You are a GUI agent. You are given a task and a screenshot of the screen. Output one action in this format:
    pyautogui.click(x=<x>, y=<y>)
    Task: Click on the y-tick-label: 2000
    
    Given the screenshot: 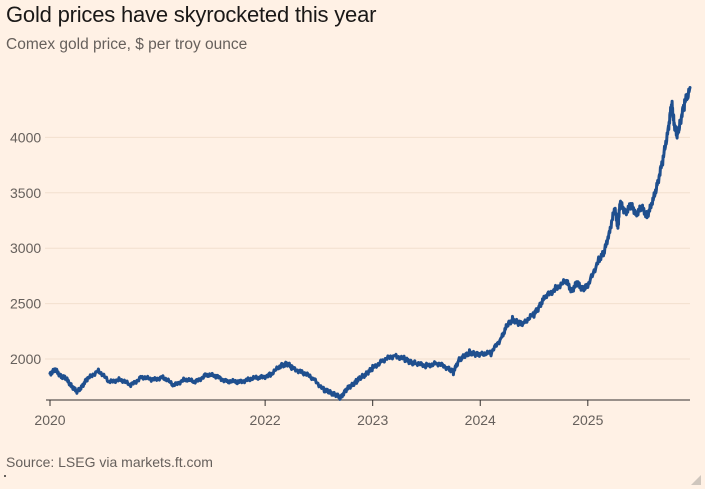 What is the action you would take?
    pyautogui.click(x=25, y=359)
    